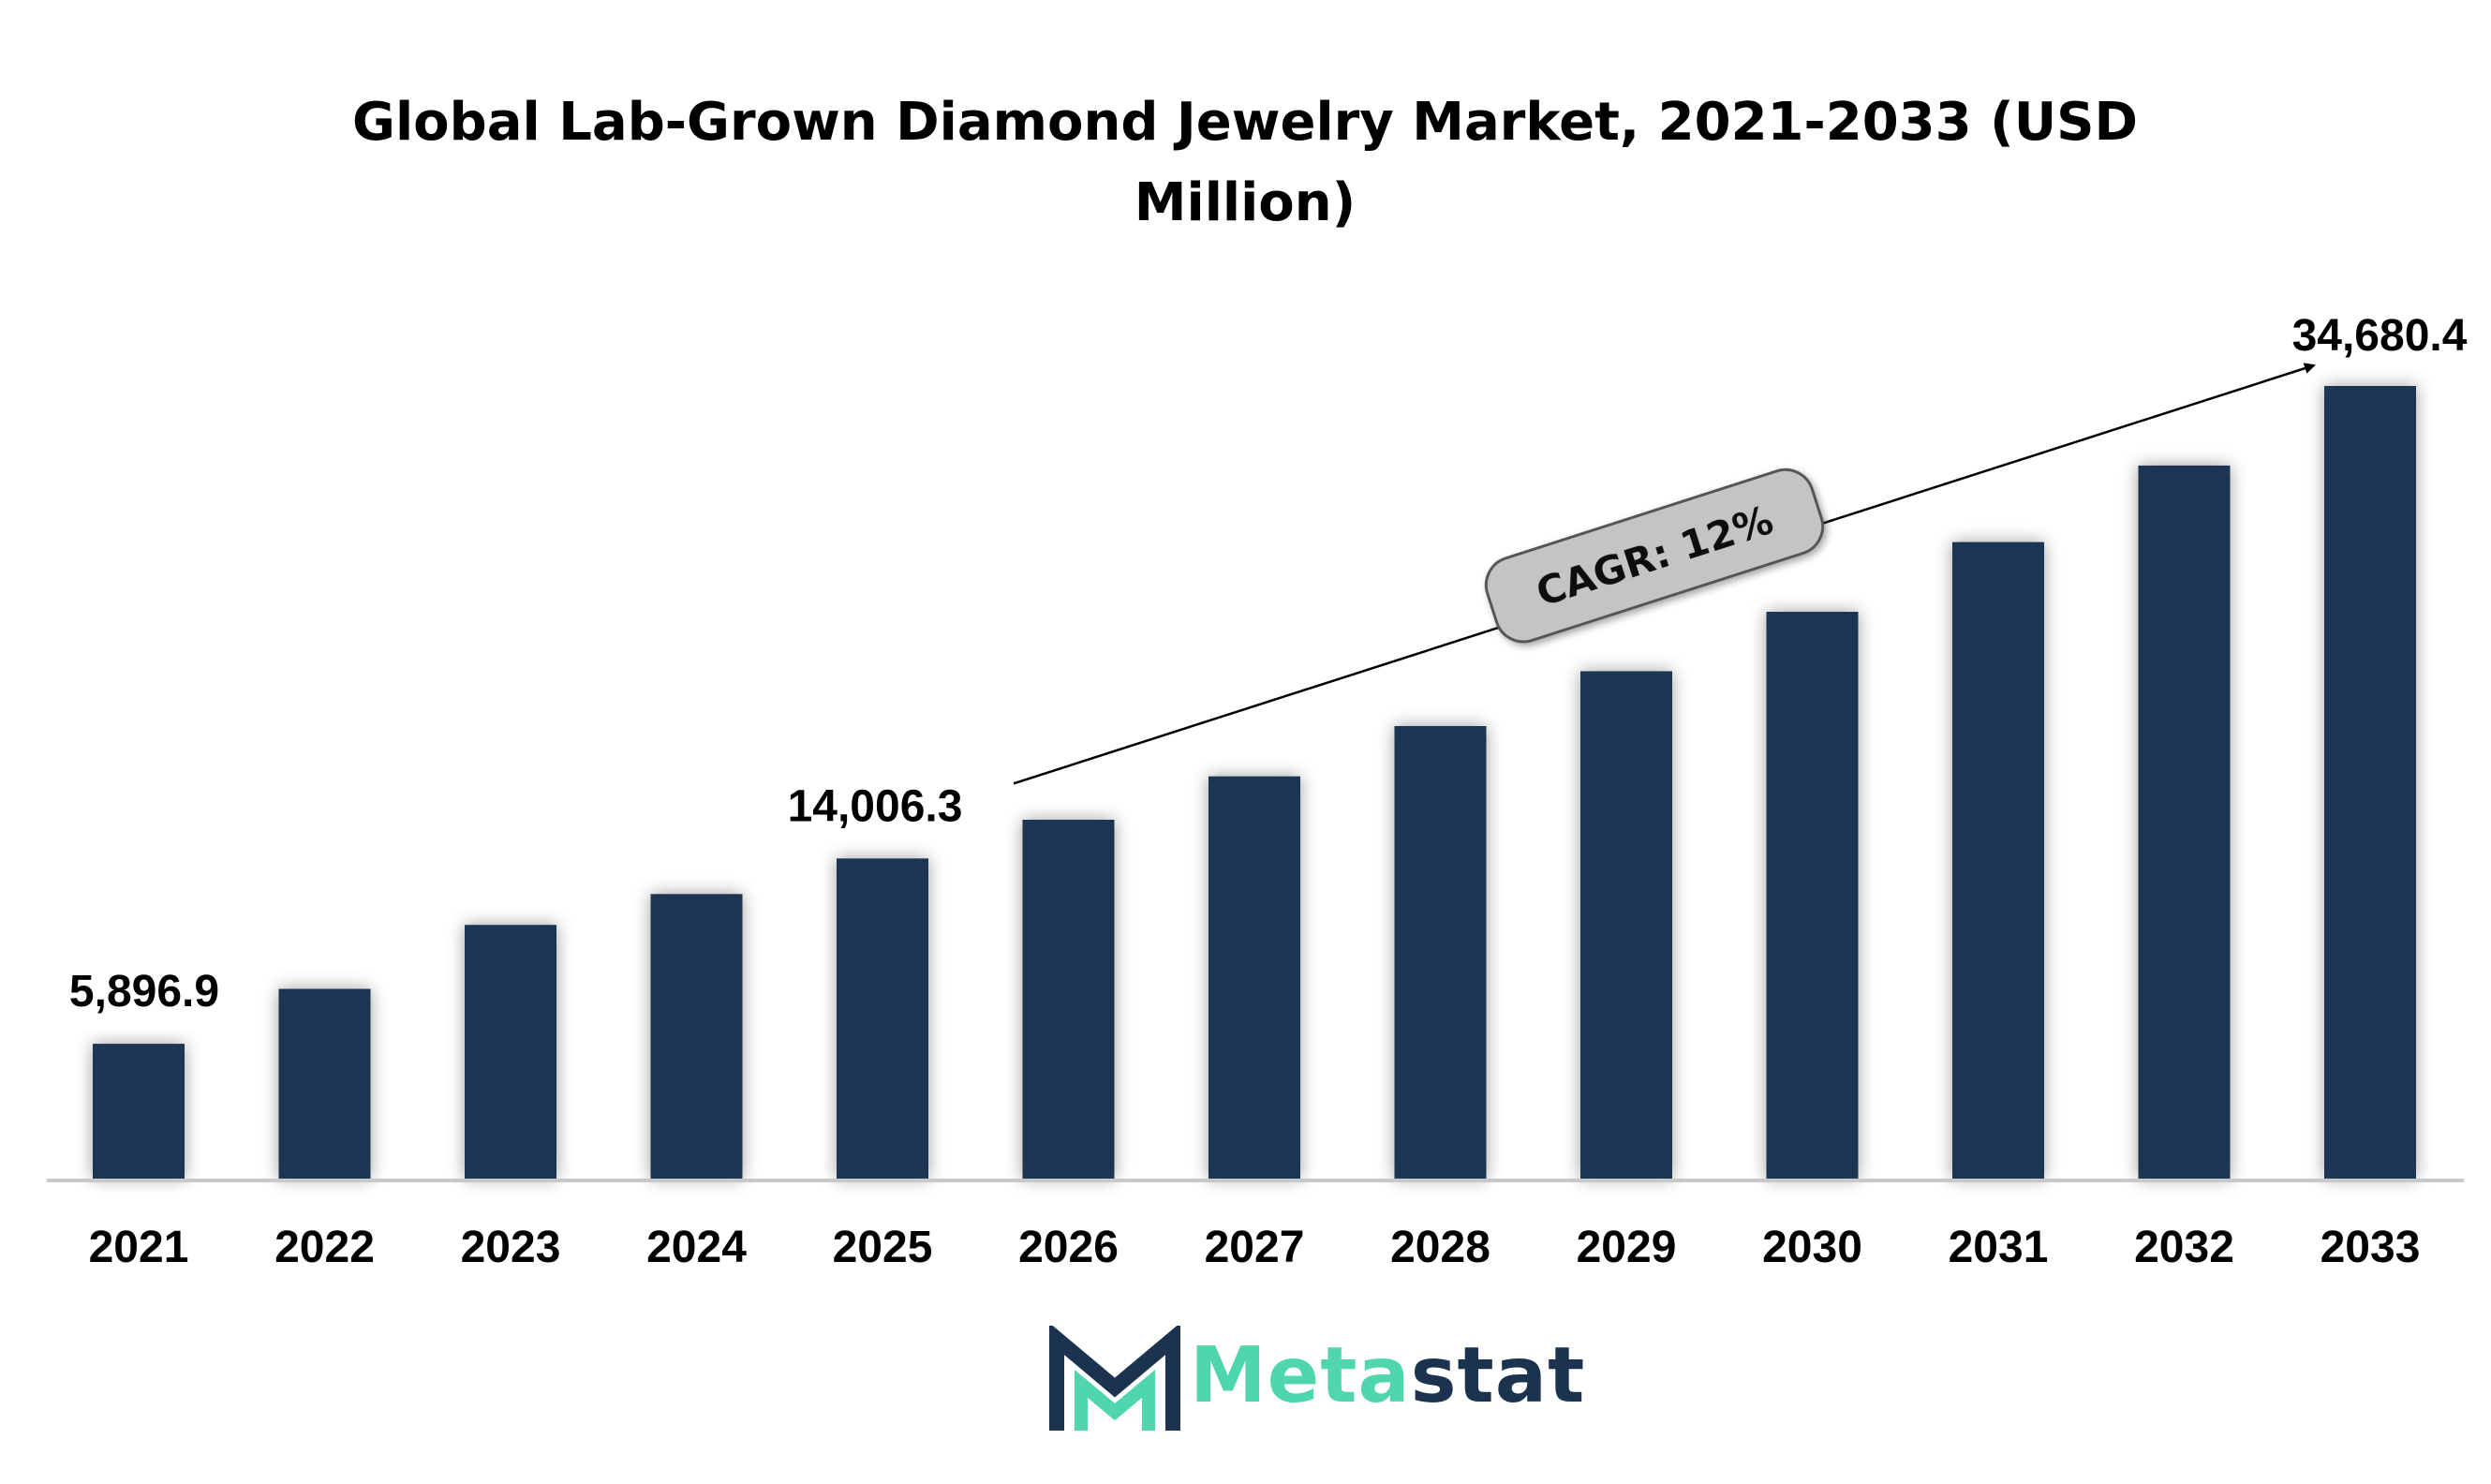 This screenshot has width=2491, height=1484. I want to click on x-tick-label-2026: 2026, so click(1069, 1247).